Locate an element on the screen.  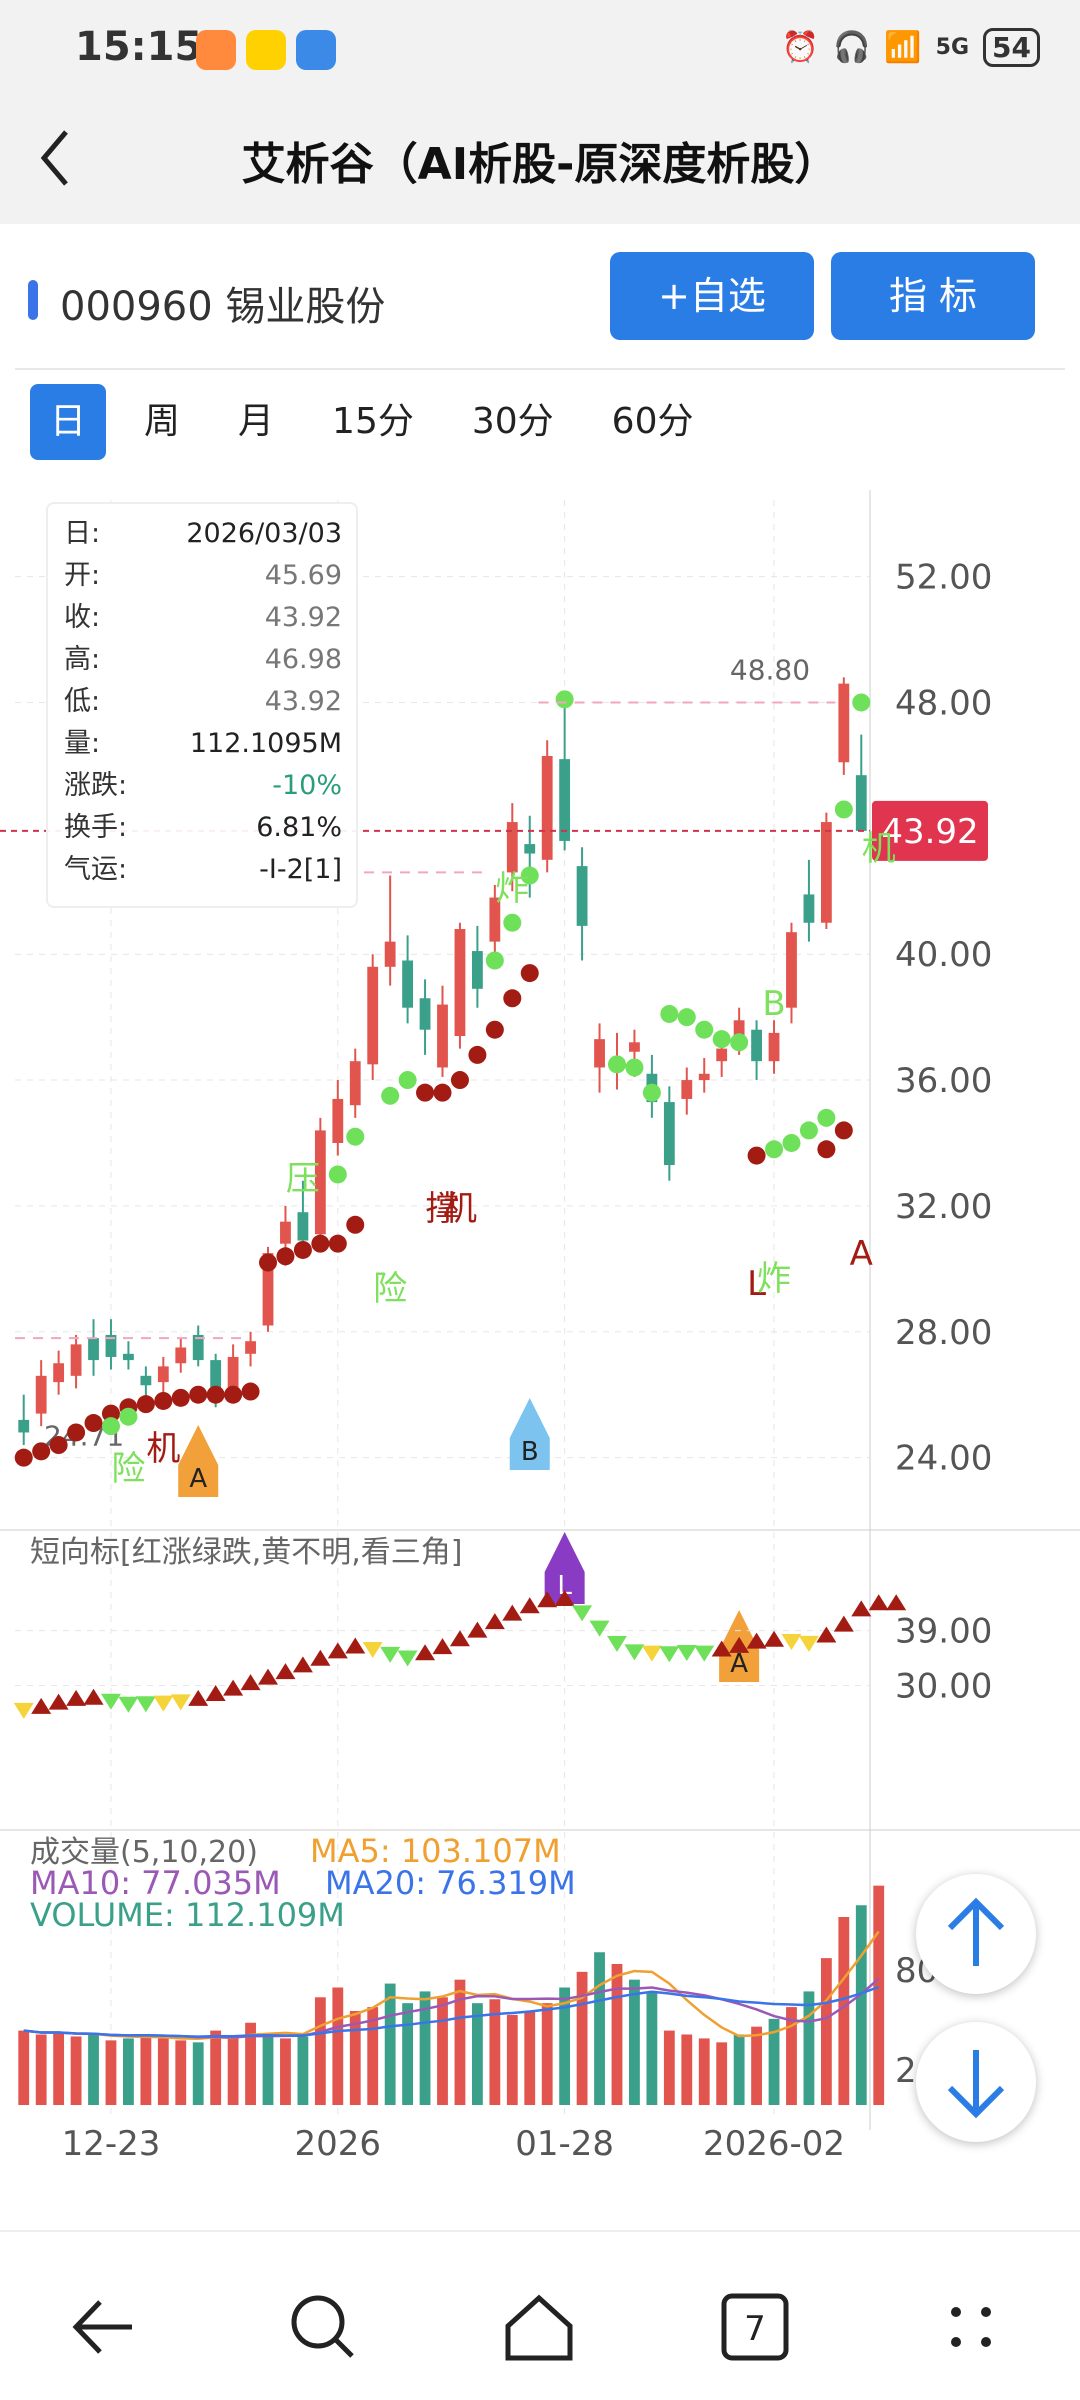
tab-day: 日 is located at coordinates (68, 422).